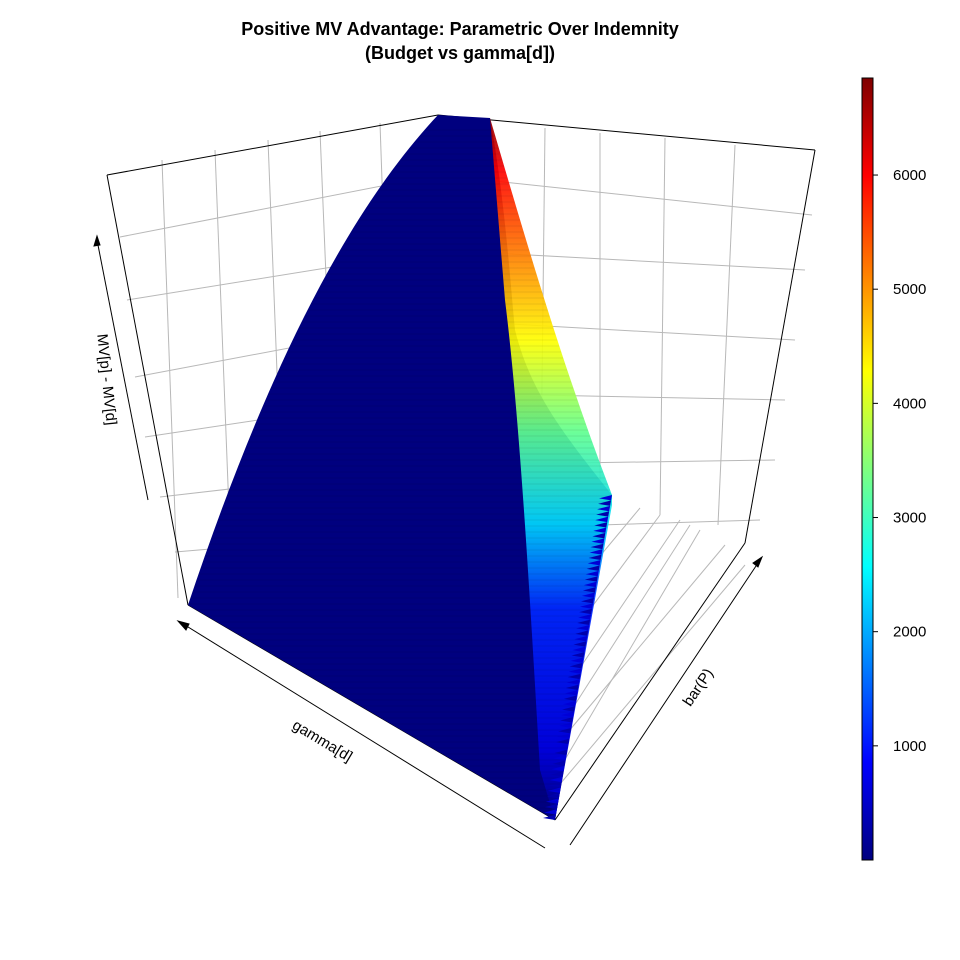 The image size is (960, 960). Describe the element at coordinates (909, 289) in the screenshot. I see `colorbar-tick-label: 5000` at that location.